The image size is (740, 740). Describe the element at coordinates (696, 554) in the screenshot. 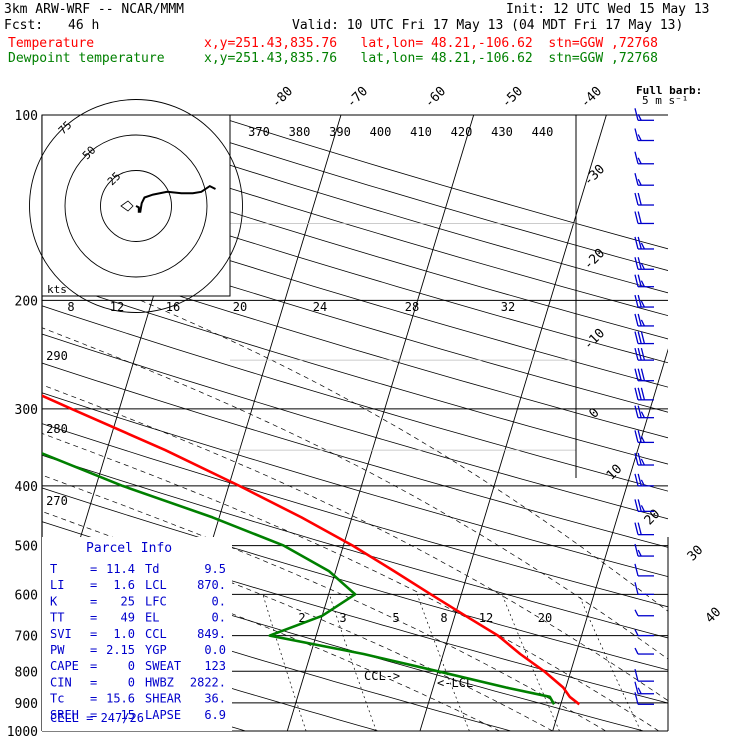

I see `isotherm-tick-label: 30` at that location.